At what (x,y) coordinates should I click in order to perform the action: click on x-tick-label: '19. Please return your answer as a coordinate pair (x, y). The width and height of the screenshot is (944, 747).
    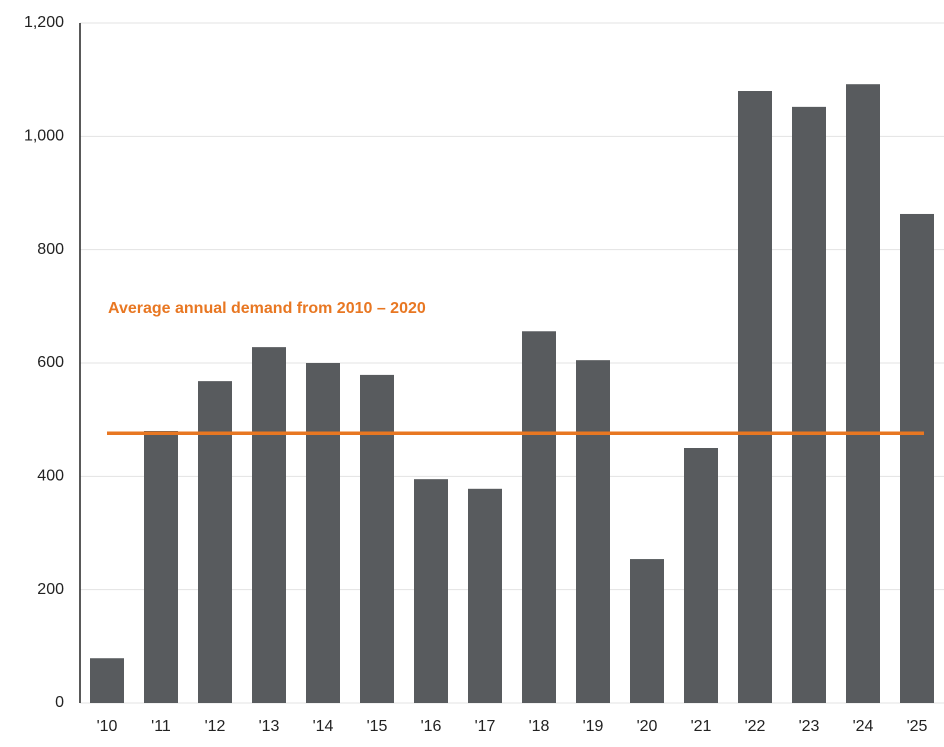
    Looking at the image, I should click on (593, 726).